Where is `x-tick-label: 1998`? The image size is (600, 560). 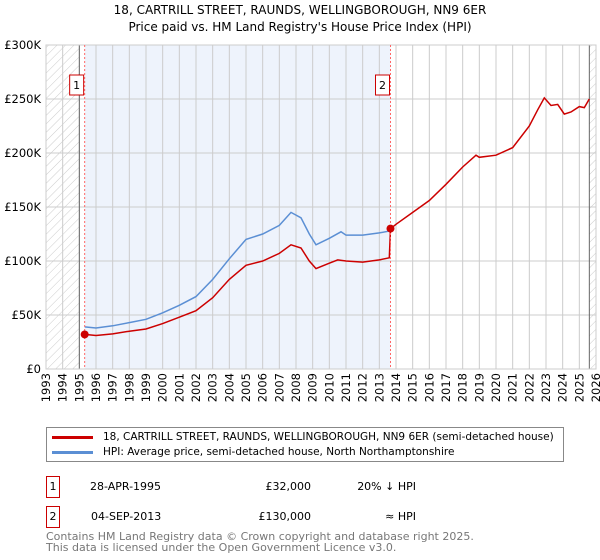
x-tick-label: 1998 is located at coordinates (129, 387).